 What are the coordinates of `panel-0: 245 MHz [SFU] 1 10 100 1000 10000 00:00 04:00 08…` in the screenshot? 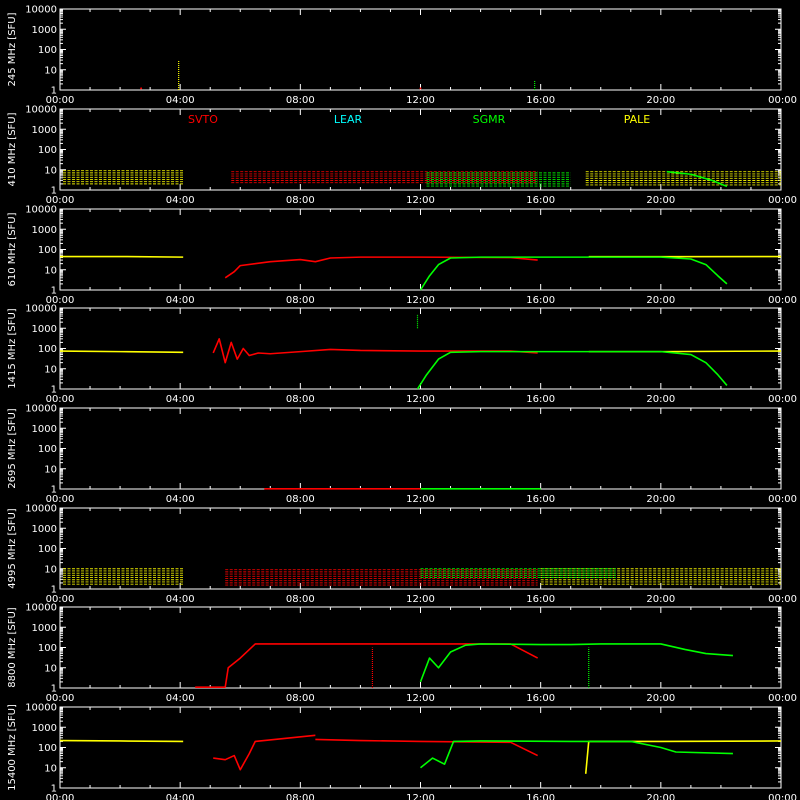 It's located at (402, 56).